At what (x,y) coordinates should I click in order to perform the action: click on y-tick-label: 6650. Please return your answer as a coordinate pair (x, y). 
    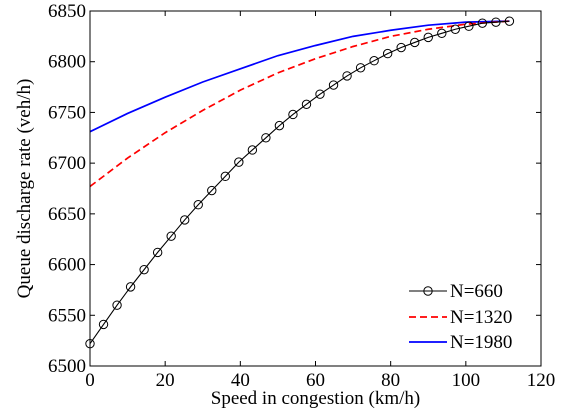
    Looking at the image, I should click on (67, 214).